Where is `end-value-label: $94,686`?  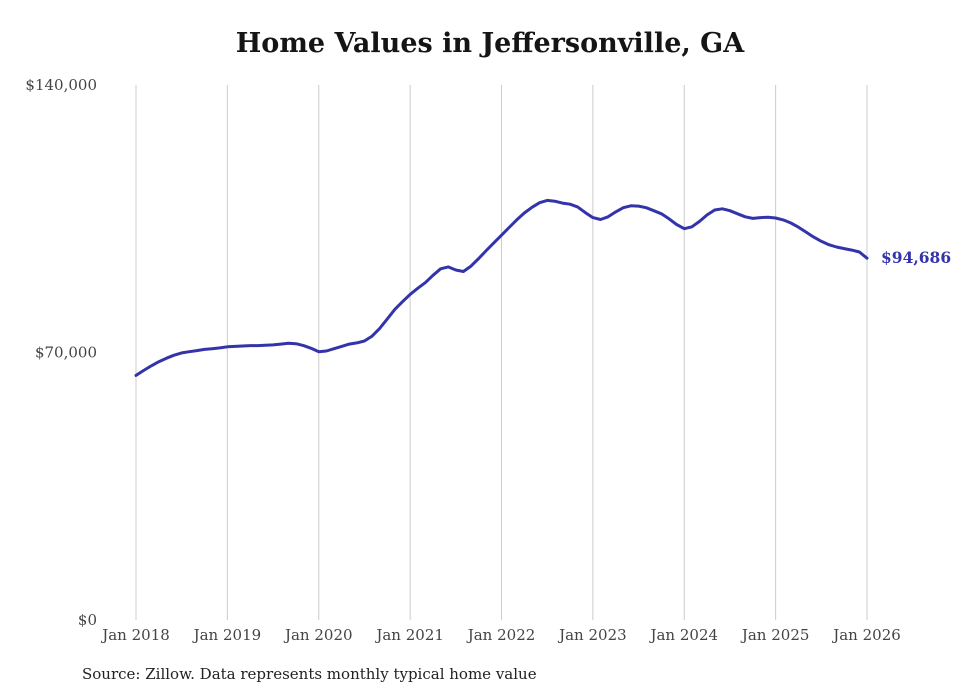 end-value-label: $94,686 is located at coordinates (916, 257).